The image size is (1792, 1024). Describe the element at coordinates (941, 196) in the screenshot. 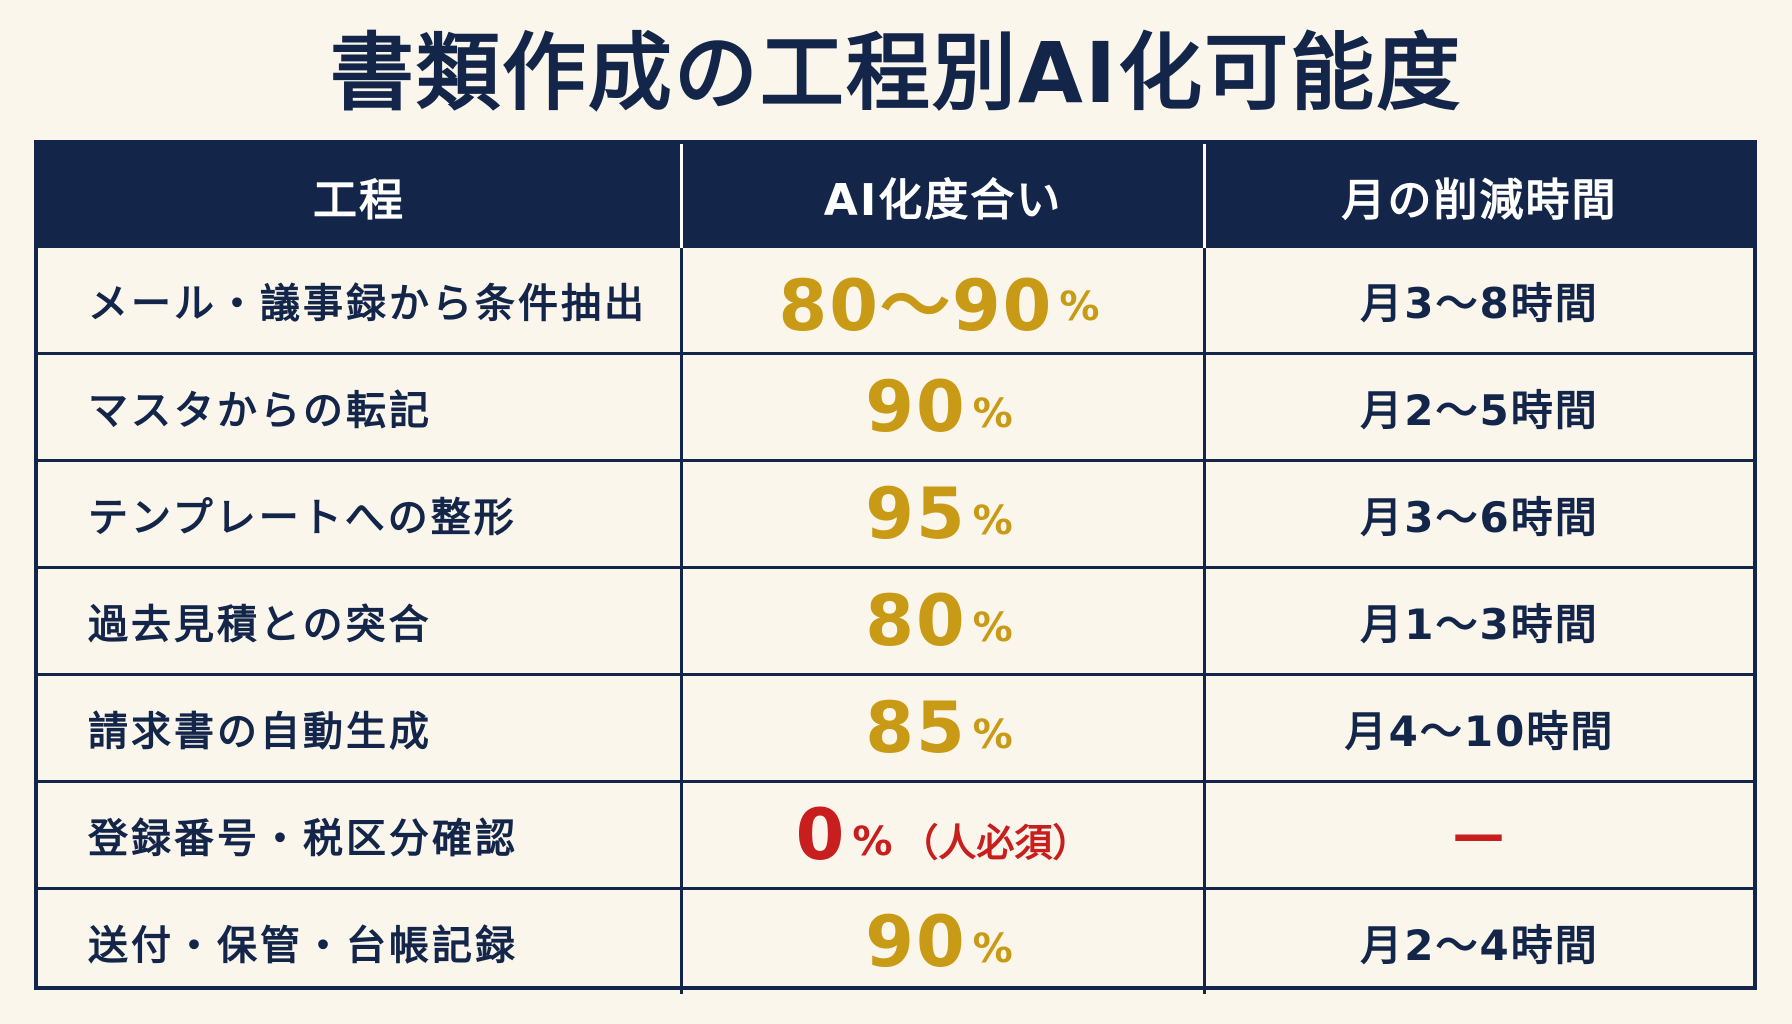

I see `header-ai-rate: AI化度合い` at that location.